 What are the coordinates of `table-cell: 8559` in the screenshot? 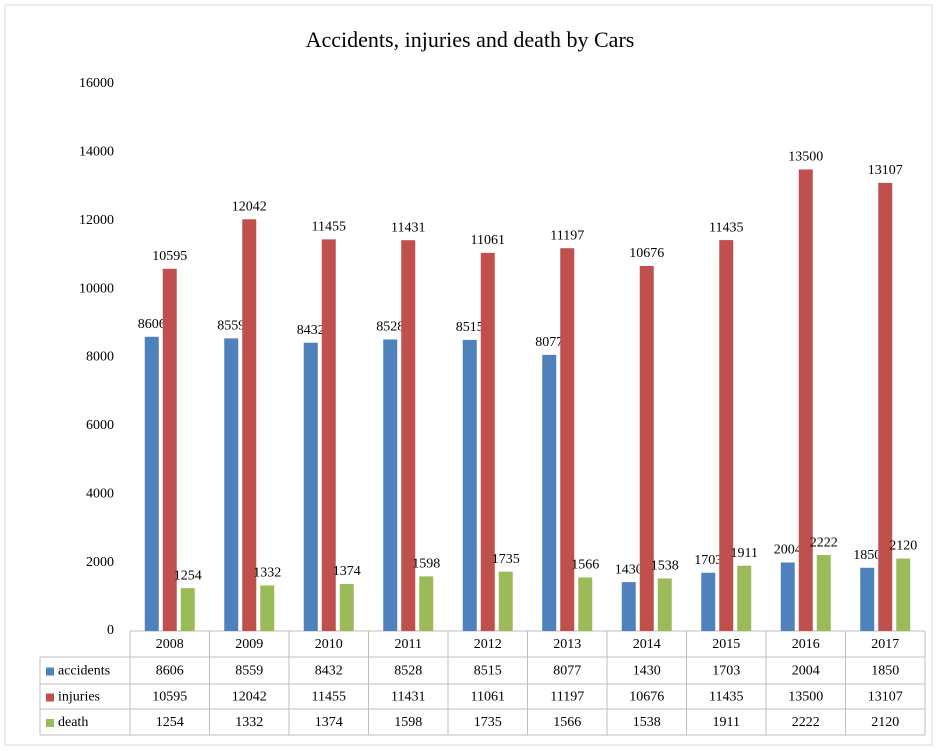 It's located at (249, 671).